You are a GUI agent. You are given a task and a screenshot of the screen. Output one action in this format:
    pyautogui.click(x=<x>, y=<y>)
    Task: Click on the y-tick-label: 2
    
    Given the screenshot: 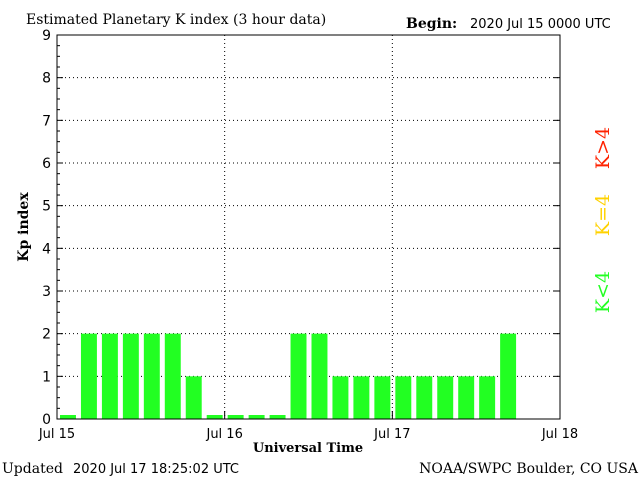 What is the action you would take?
    pyautogui.click(x=46, y=335)
    